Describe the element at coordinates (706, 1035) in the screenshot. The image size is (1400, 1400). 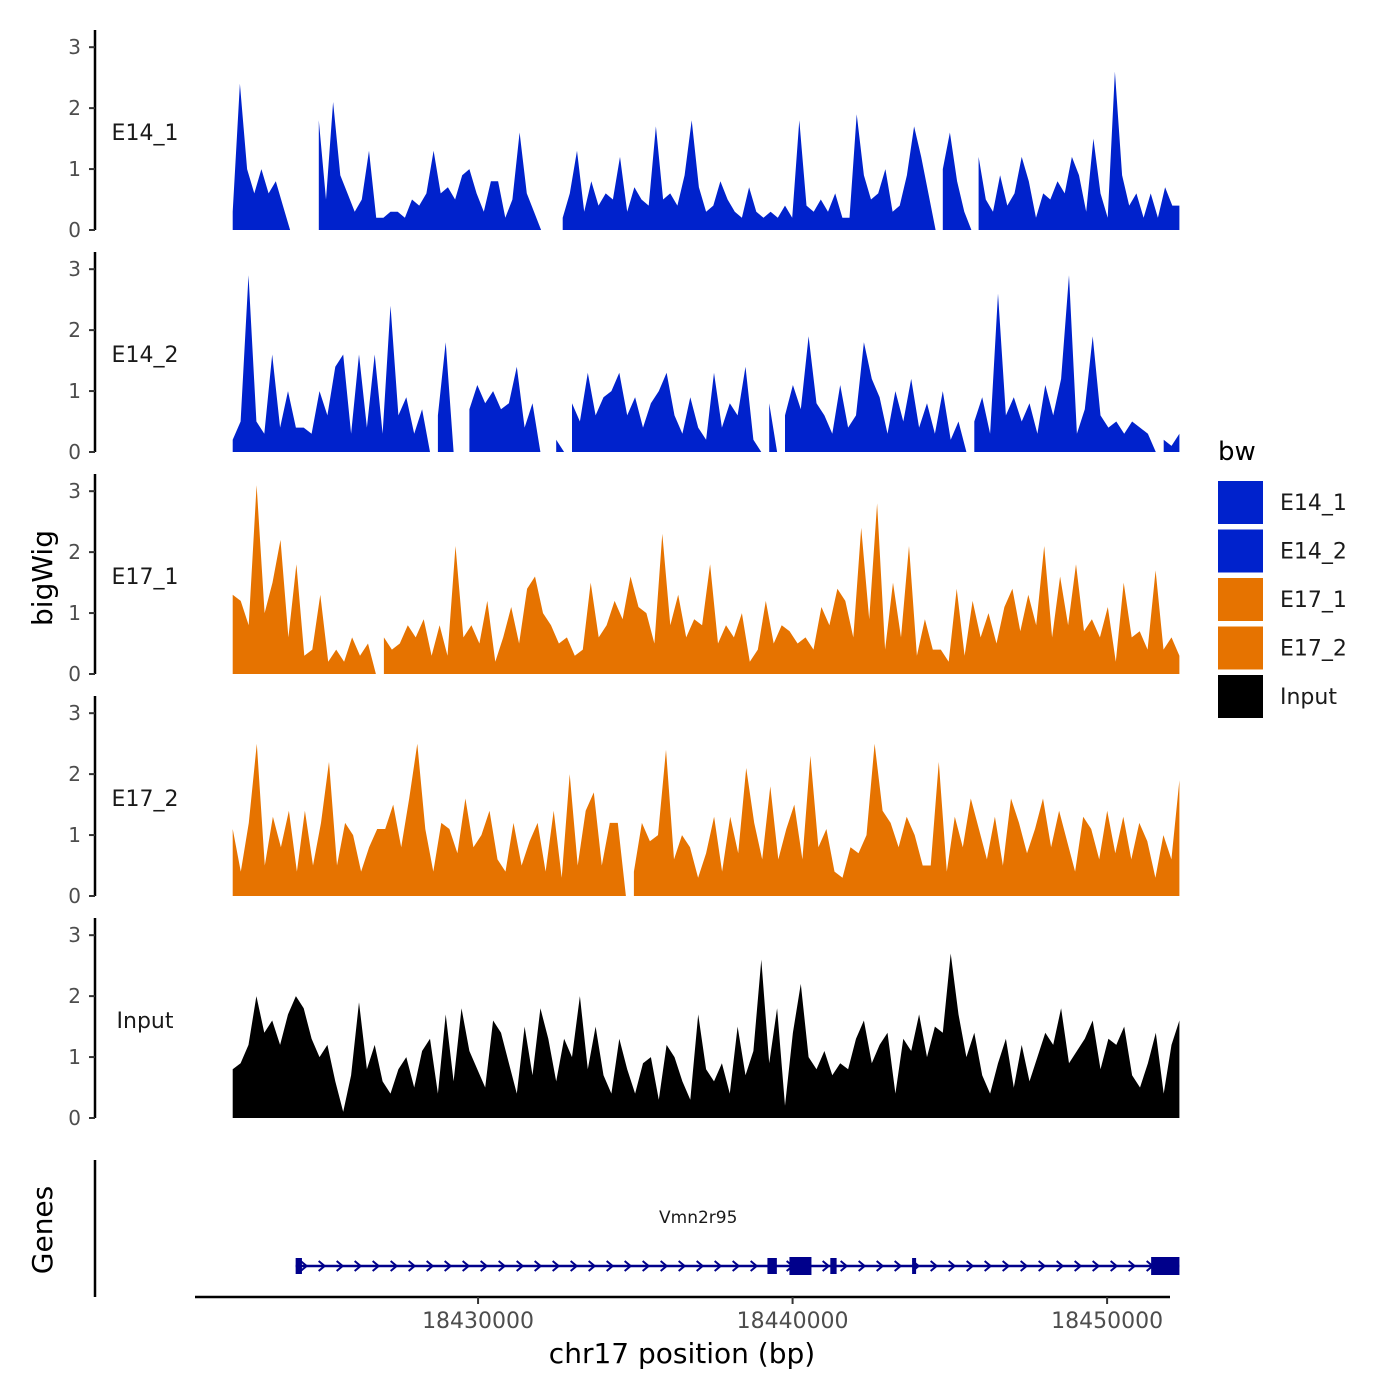
I see `signal-area-Input` at that location.